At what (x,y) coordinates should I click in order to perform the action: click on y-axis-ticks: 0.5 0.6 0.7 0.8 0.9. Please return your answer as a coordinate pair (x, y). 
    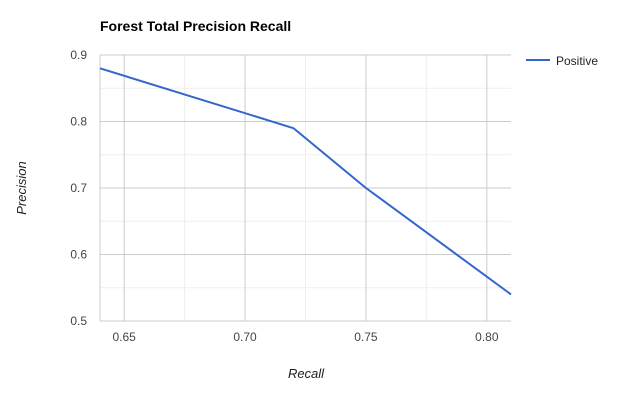
    Looking at the image, I should click on (78, 188).